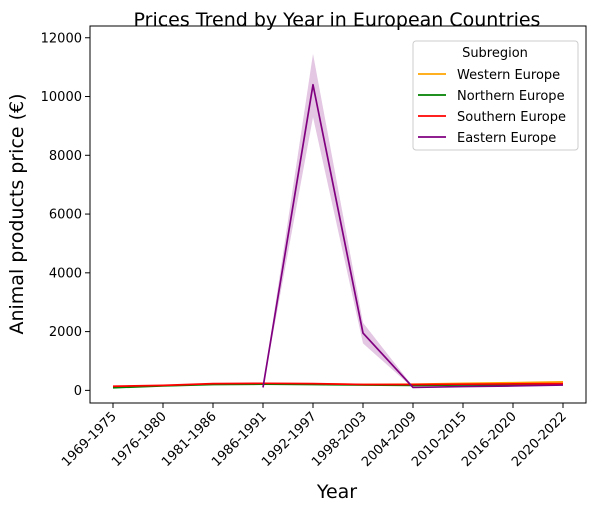 This screenshot has height=516, width=604. I want to click on legend-frame, so click(495, 95).